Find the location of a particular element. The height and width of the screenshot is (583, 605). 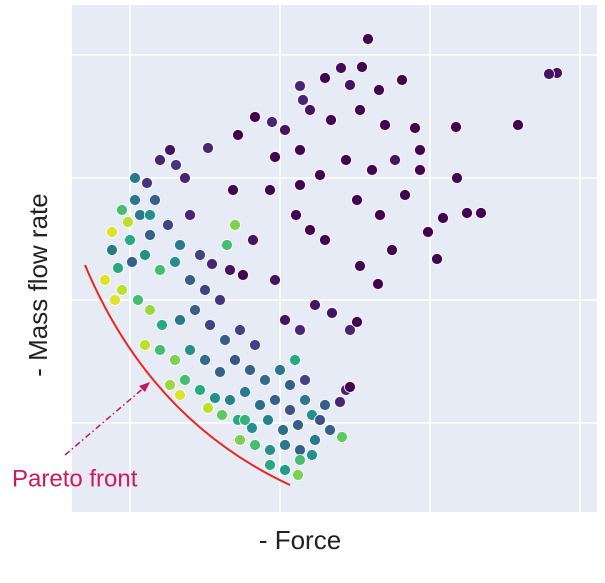

x-axis-label: - Force is located at coordinates (300, 540).